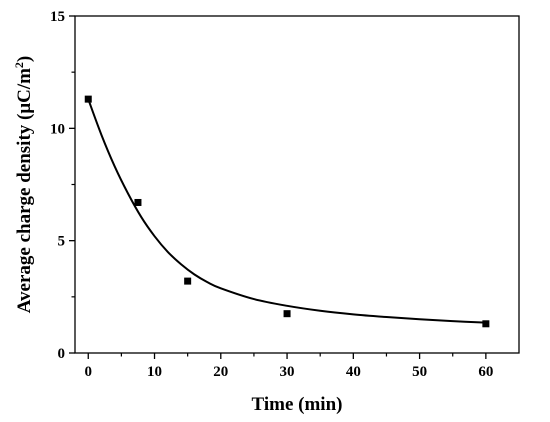 The width and height of the screenshot is (550, 422). Describe the element at coordinates (485, 372) in the screenshot. I see `x-tick-label: 60` at that location.